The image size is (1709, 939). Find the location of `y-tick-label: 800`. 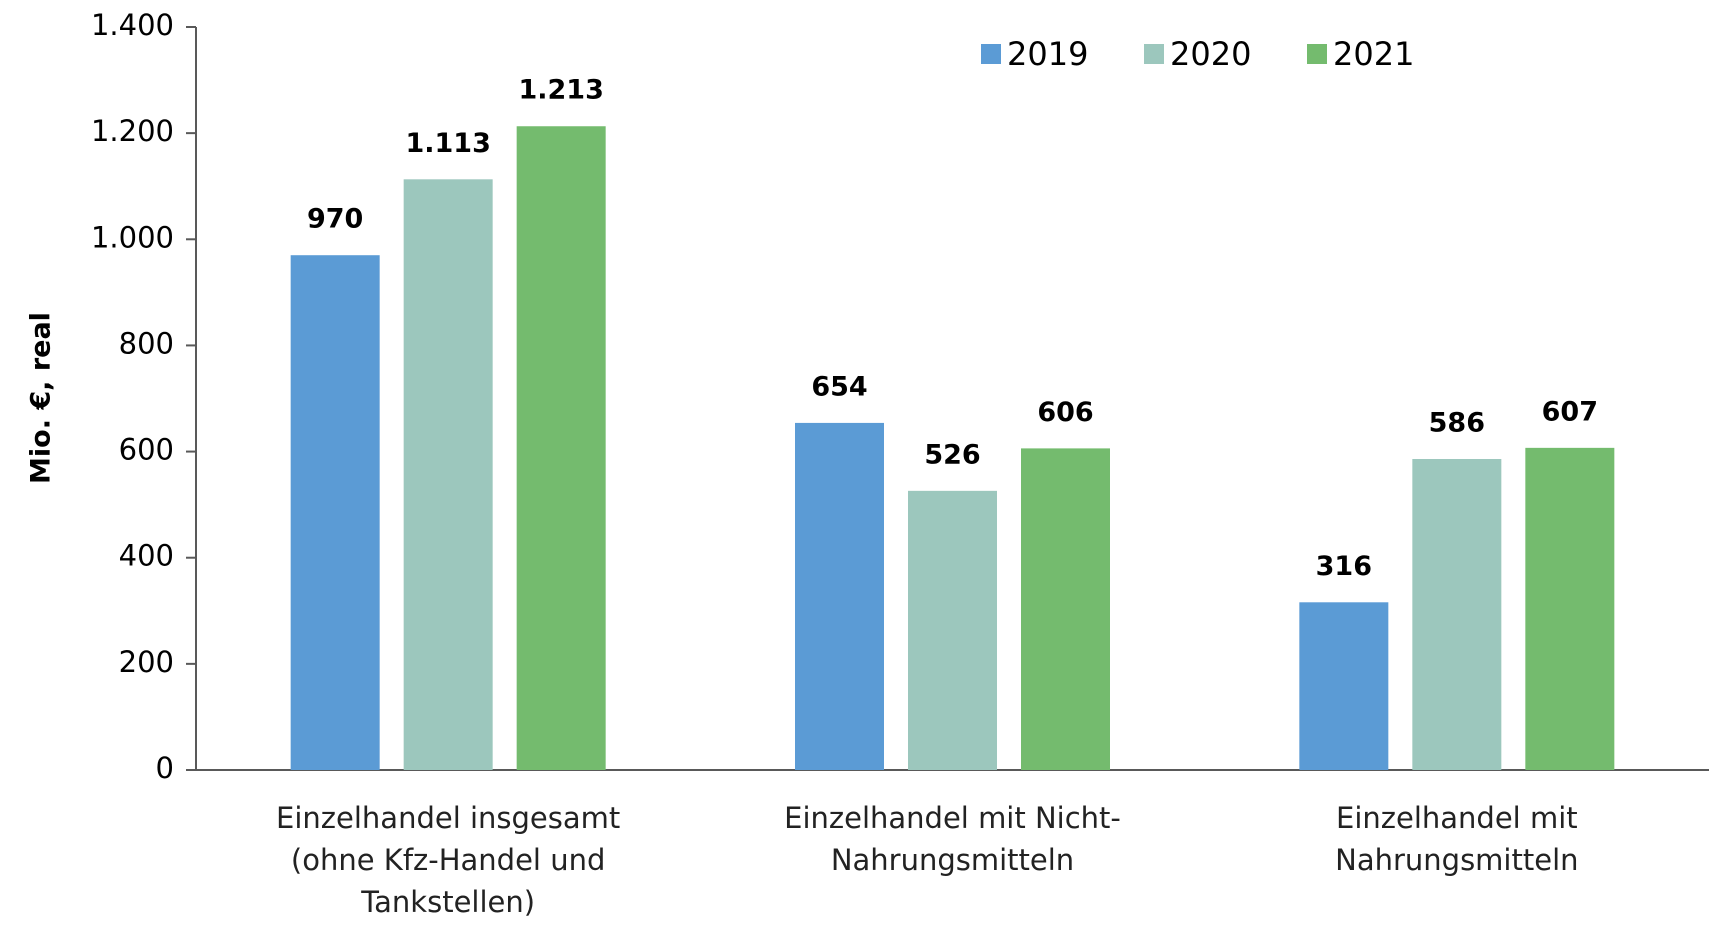

y-tick-label: 800 is located at coordinates (146, 343).